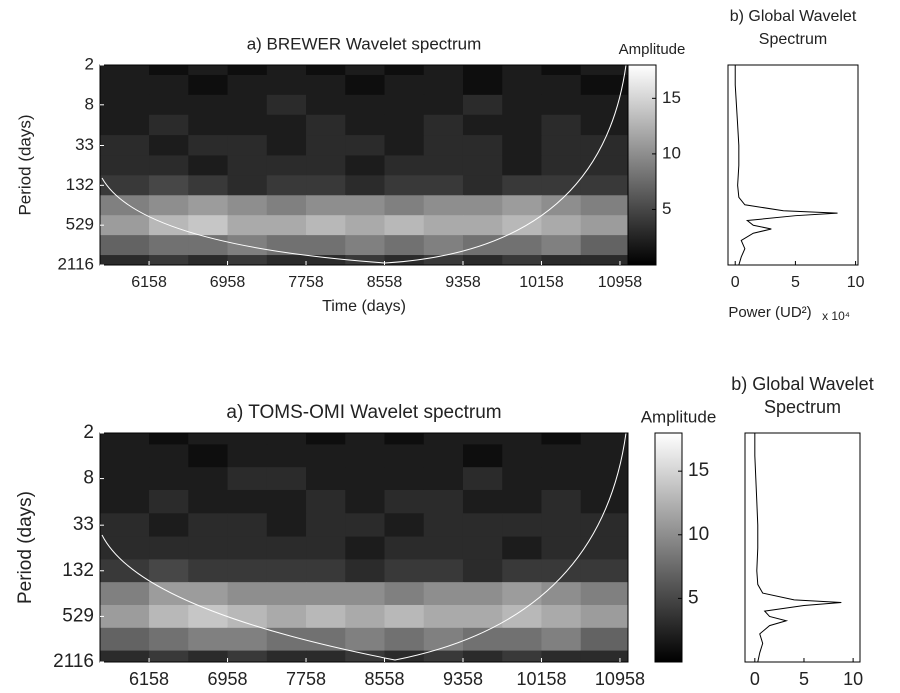  Describe the element at coordinates (668, 547) in the screenshot. I see `colorbar` at that location.